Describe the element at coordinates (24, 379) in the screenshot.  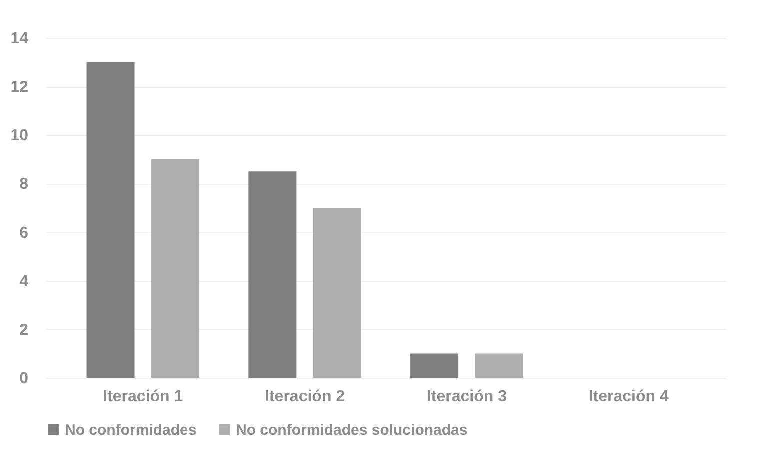
I see `y-tick-label: 0` at that location.